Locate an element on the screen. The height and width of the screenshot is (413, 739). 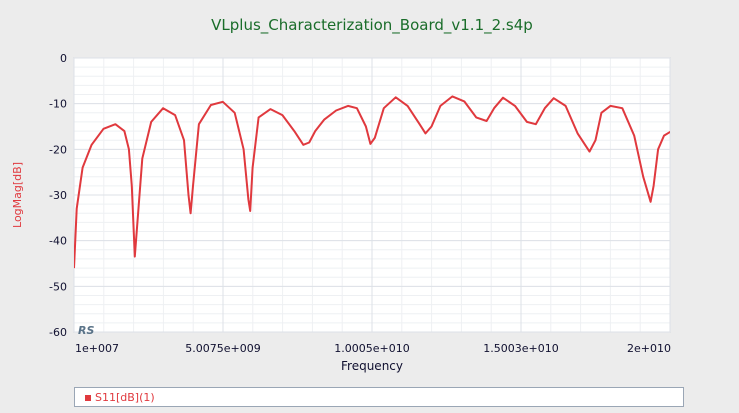
legend: S11[dB](1) is located at coordinates (379, 397).